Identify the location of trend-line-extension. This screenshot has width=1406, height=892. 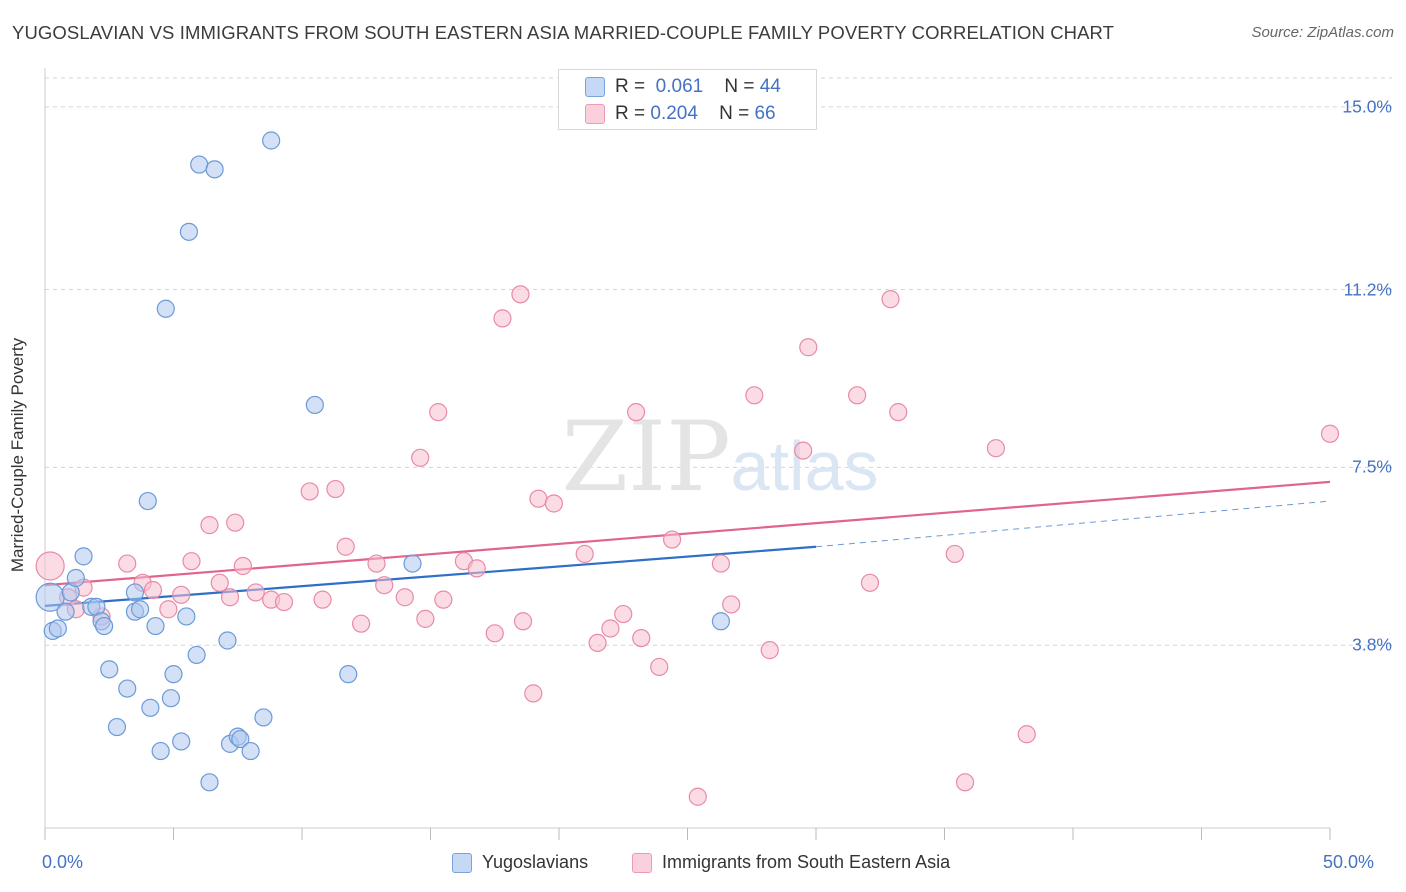
(1073, 524).